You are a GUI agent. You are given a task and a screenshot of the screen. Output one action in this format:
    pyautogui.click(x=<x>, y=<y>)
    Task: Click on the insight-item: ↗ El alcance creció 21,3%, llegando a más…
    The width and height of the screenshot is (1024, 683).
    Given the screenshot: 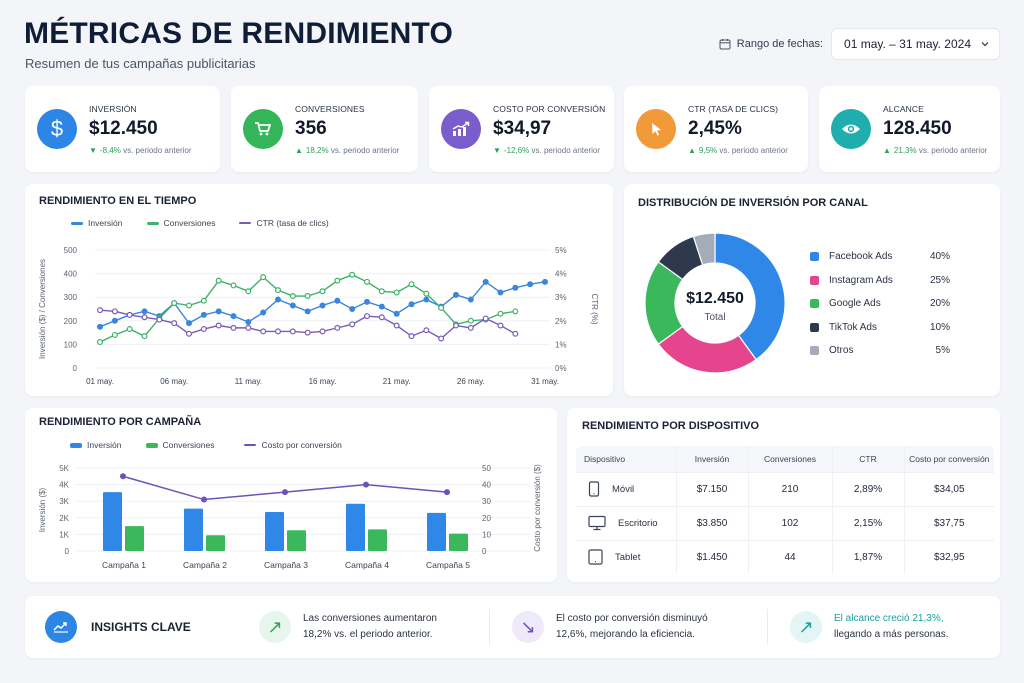 What is the action you would take?
    pyautogui.click(x=869, y=627)
    